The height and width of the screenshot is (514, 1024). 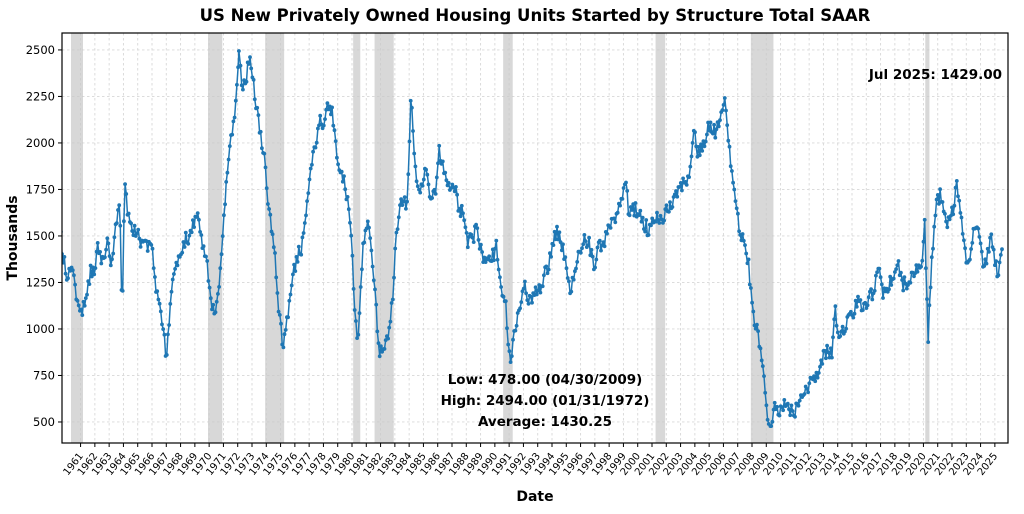 I want to click on y-tick-label: 2000, so click(x=40, y=143).